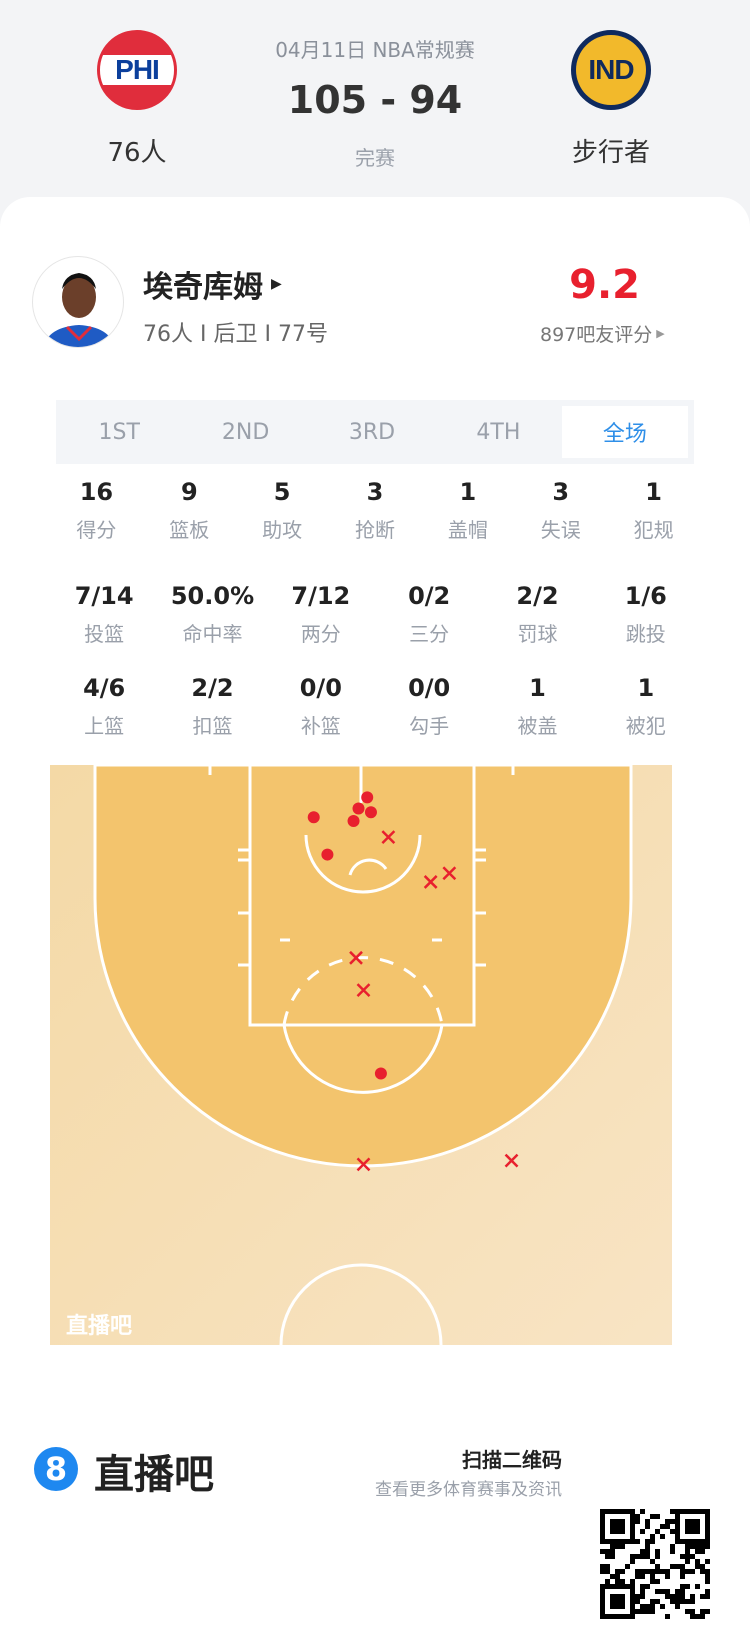  Describe the element at coordinates (203, 287) in the screenshot. I see `player-name: 埃奇库姆` at that location.